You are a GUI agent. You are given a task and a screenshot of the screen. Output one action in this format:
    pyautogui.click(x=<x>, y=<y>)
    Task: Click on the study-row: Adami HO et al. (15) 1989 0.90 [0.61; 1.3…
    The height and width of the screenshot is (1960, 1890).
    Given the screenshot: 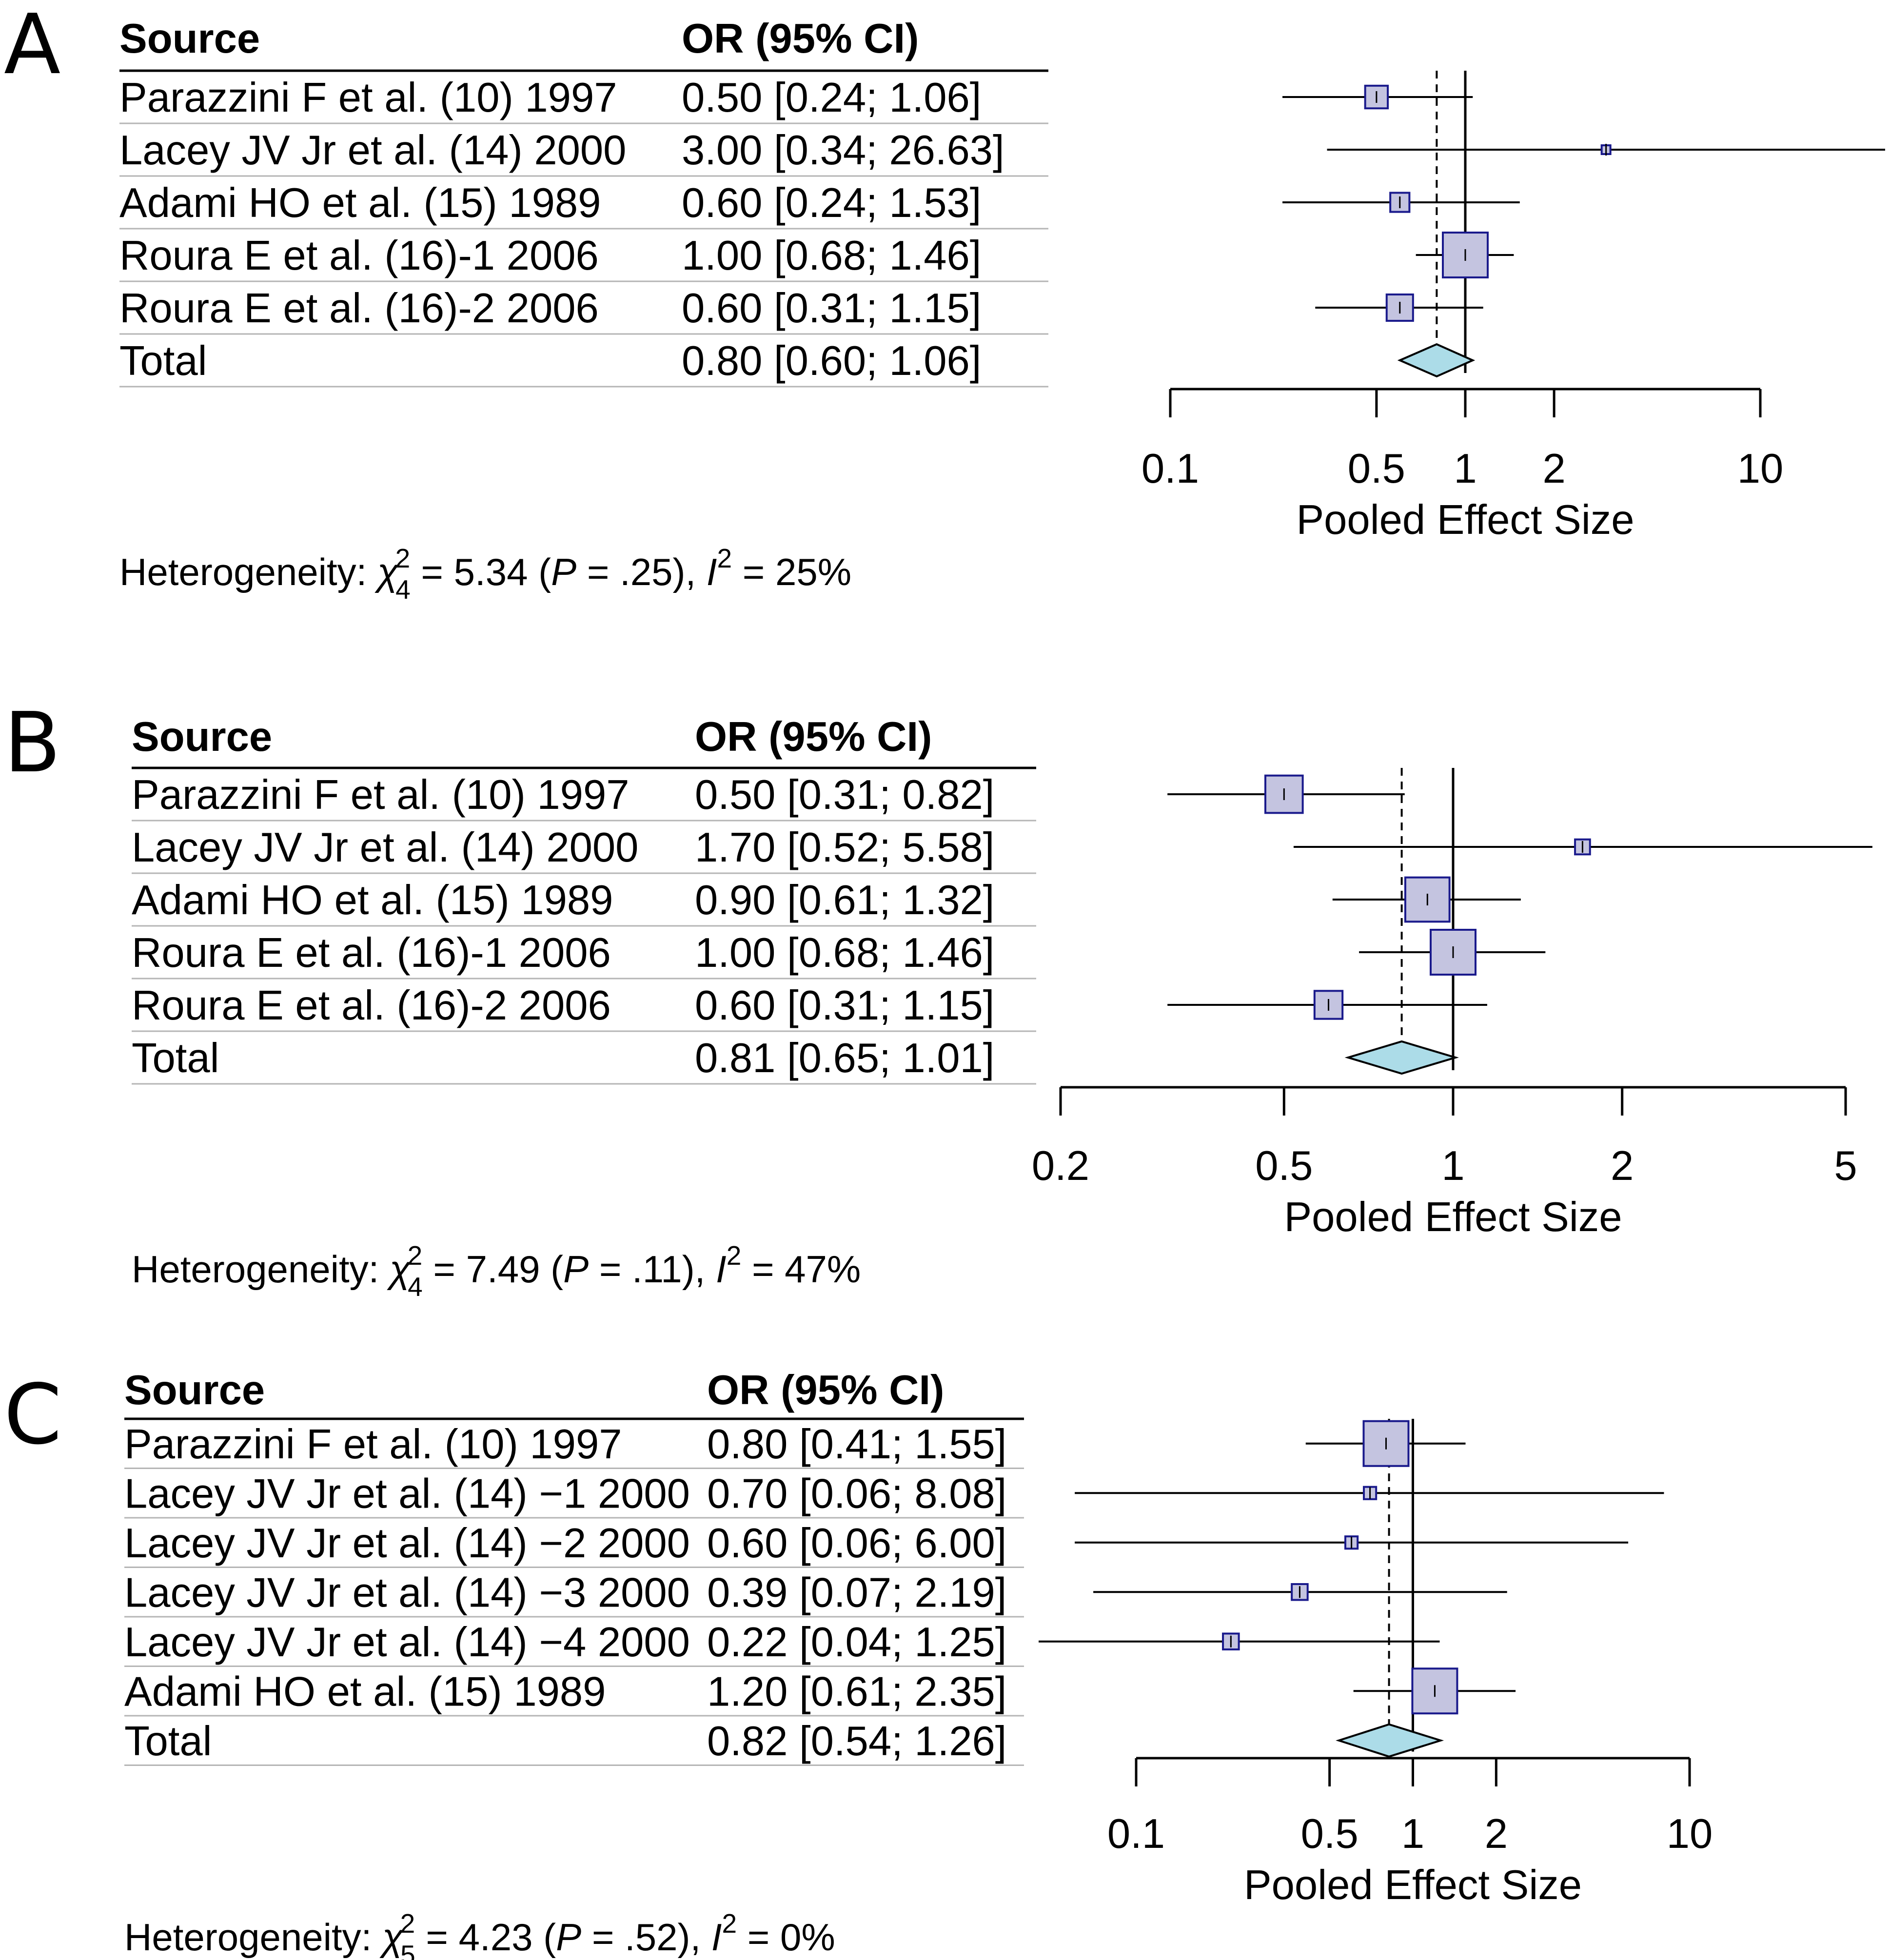 What is the action you would take?
    pyautogui.click(x=826, y=901)
    